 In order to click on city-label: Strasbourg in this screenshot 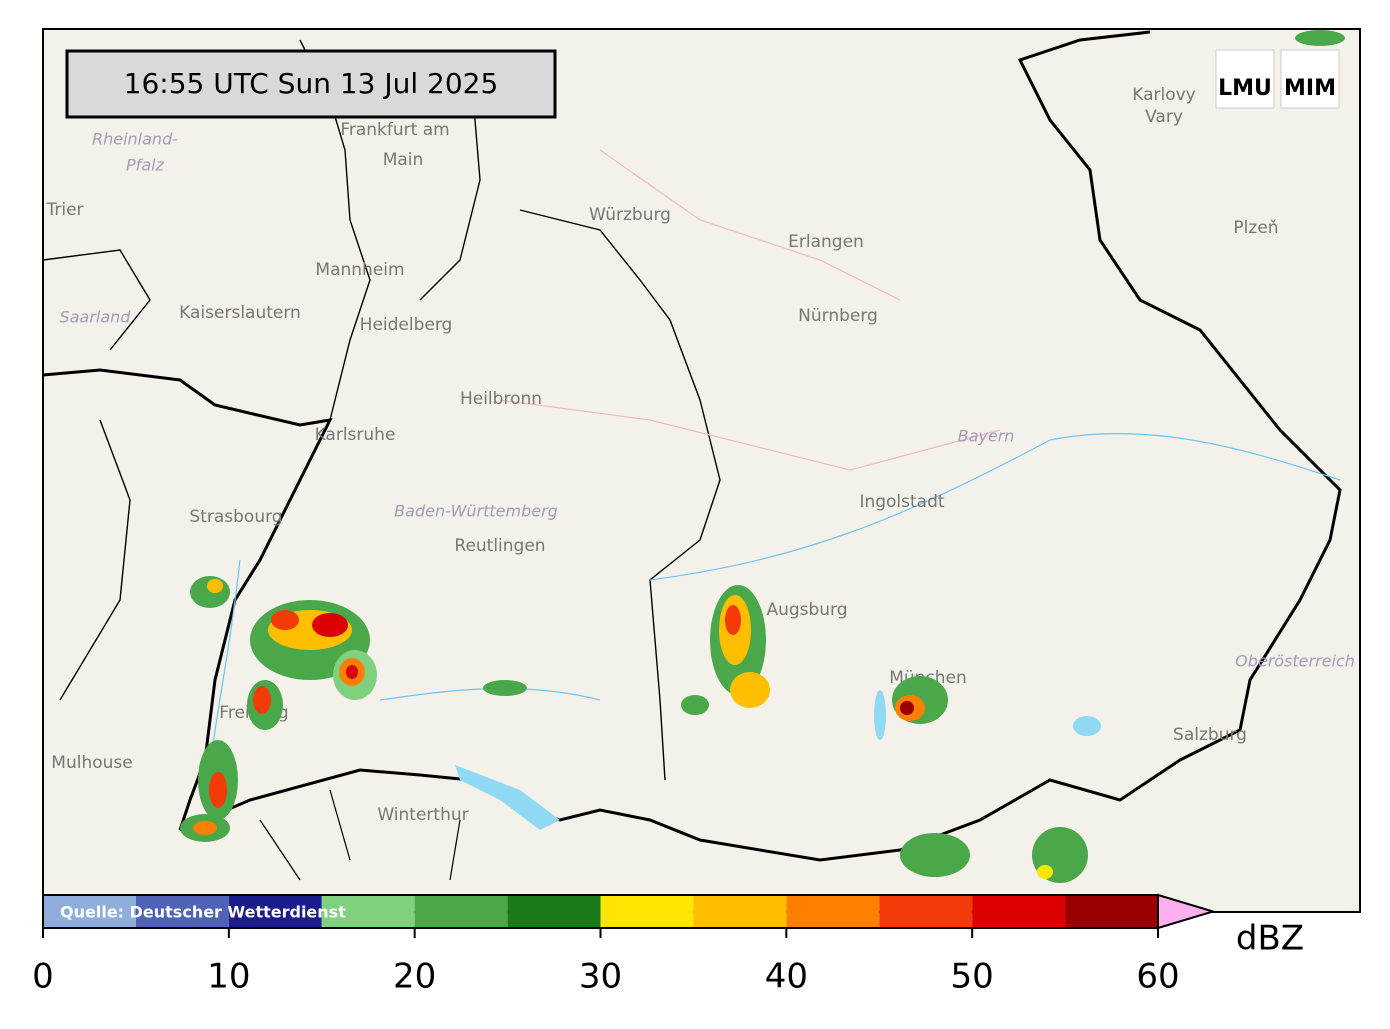, I will do `click(235, 517)`.